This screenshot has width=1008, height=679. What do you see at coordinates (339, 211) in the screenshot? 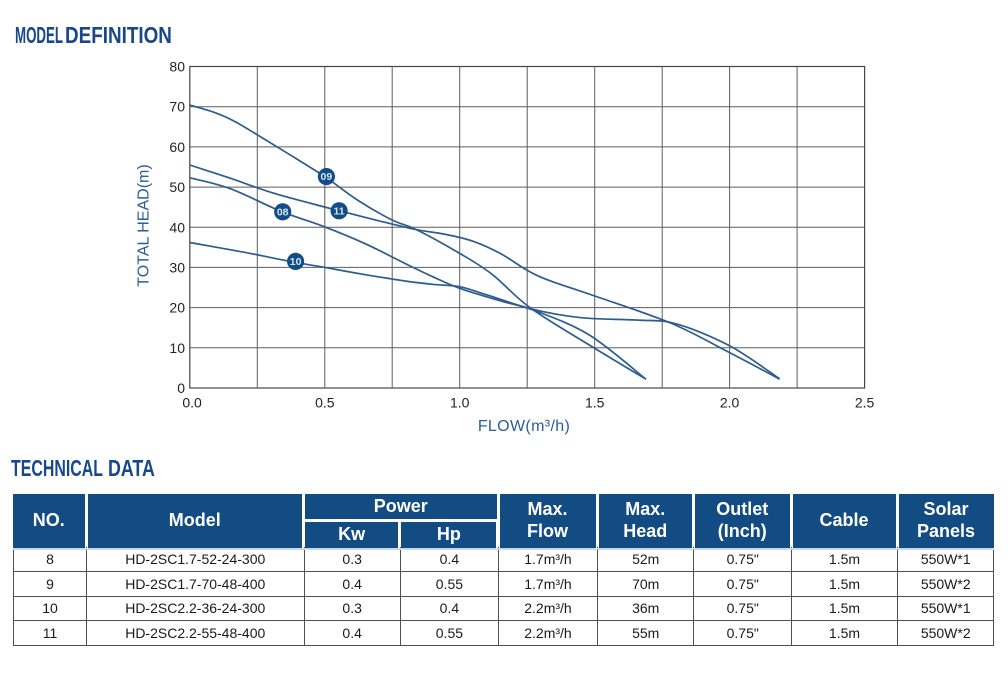
I see `svg-text: 11` at bounding box center [339, 211].